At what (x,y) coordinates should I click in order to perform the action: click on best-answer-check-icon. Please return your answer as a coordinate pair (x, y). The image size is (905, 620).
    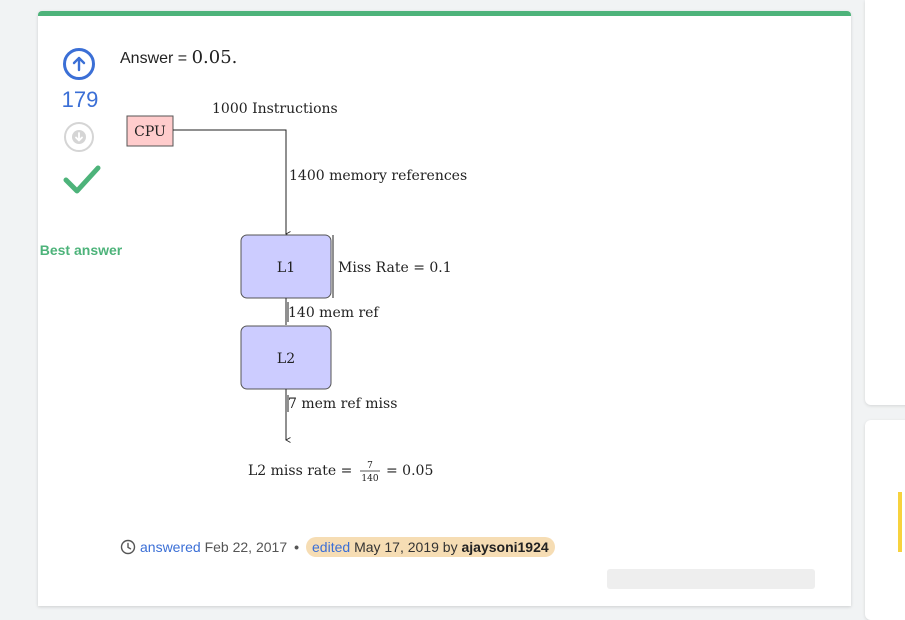
    Looking at the image, I should click on (82, 180).